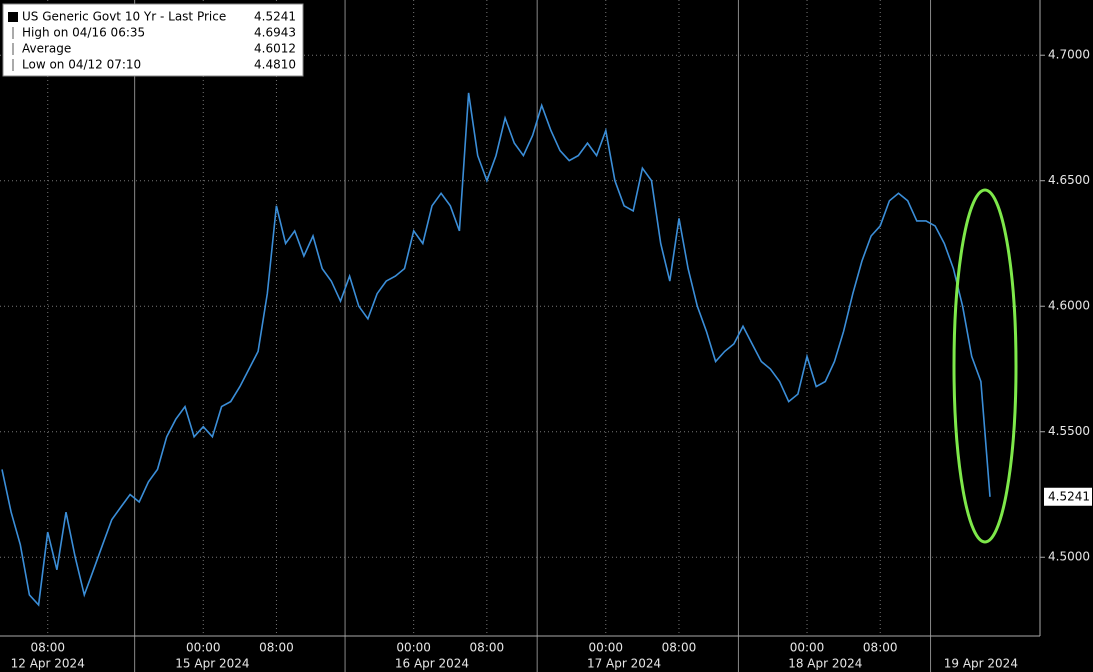  Describe the element at coordinates (1069, 557) in the screenshot. I see `y-tick-label: 4.5000` at that location.